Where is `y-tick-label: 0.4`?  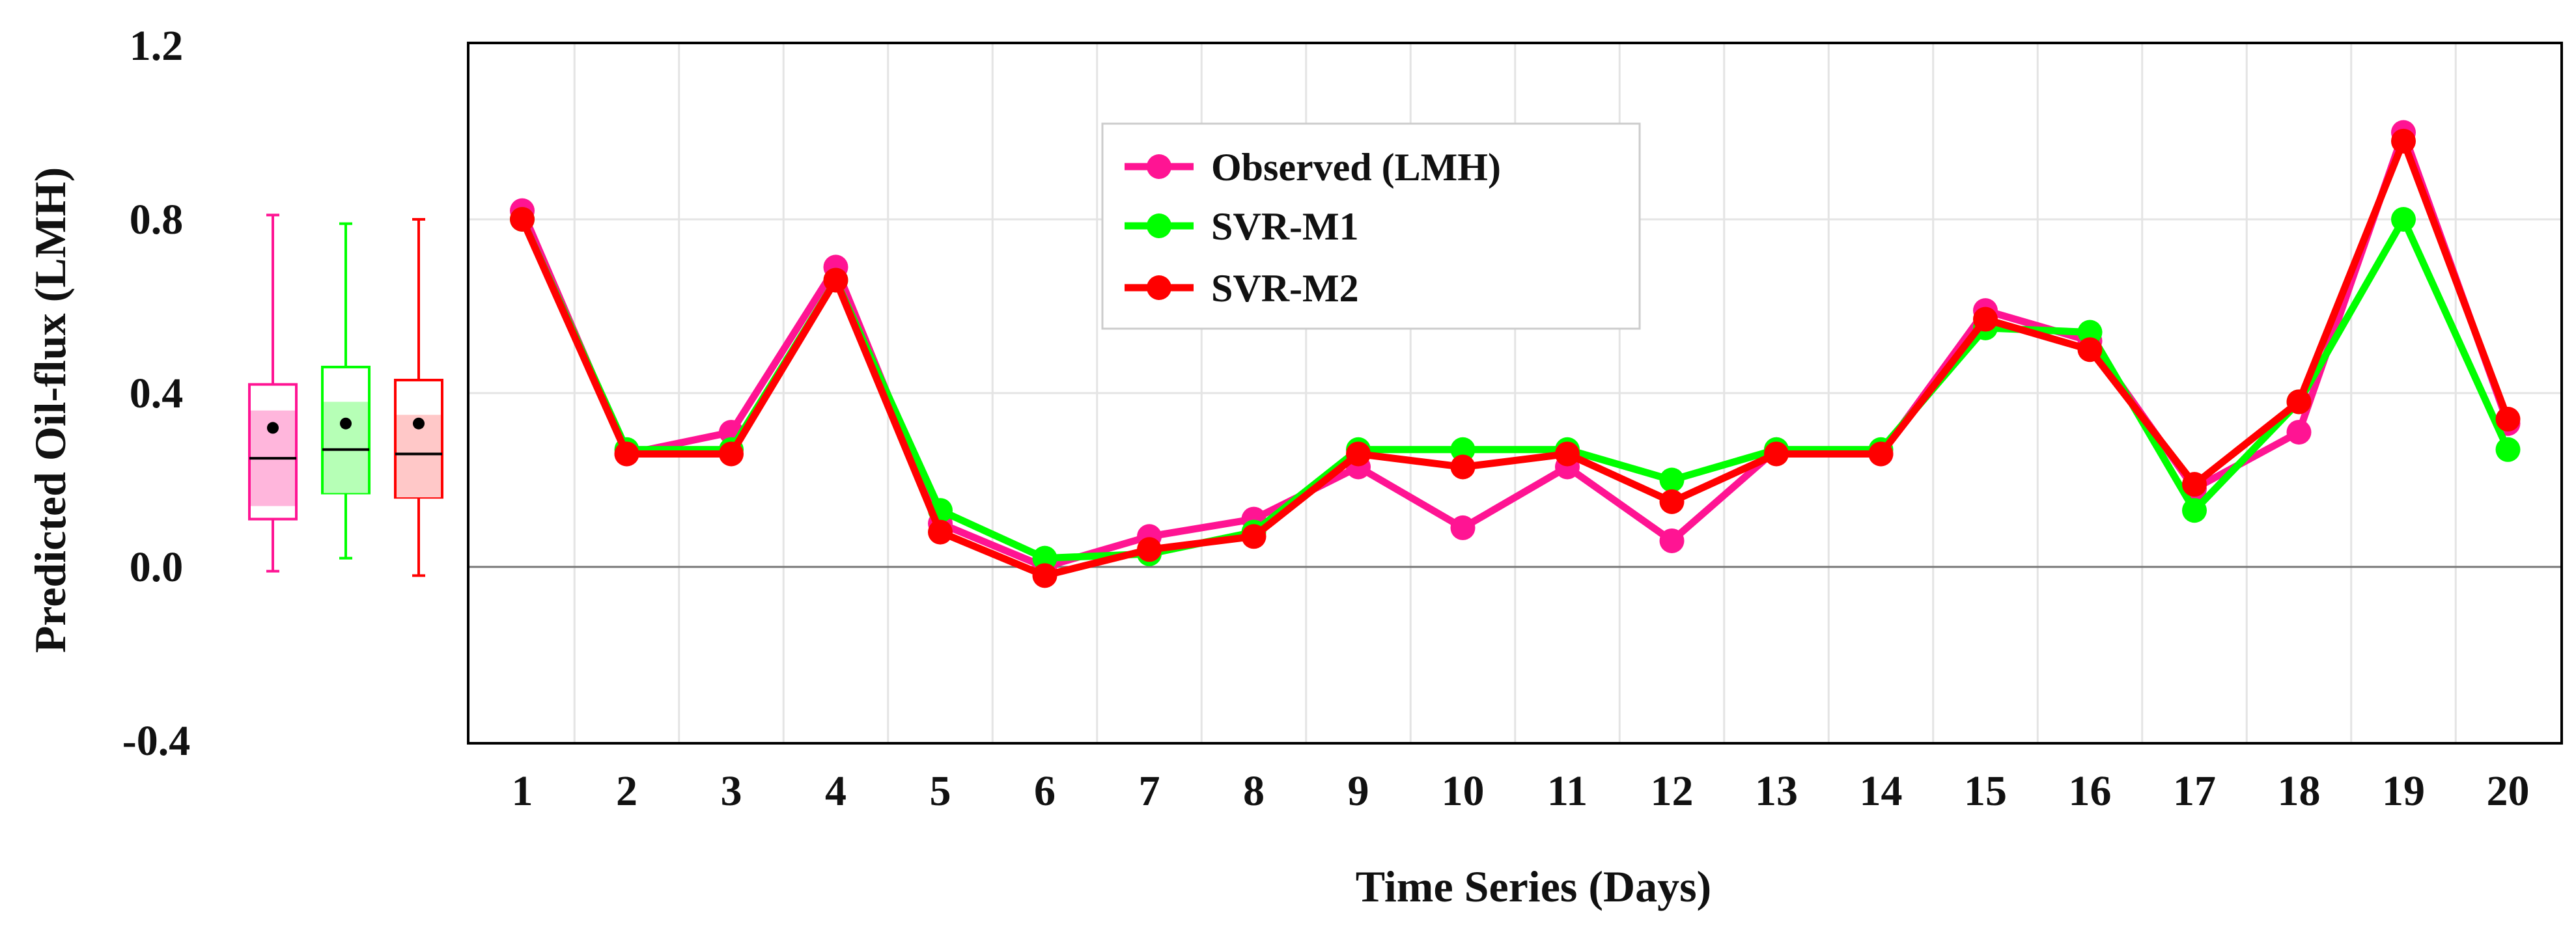
y-tick-label: 0.4 is located at coordinates (157, 393).